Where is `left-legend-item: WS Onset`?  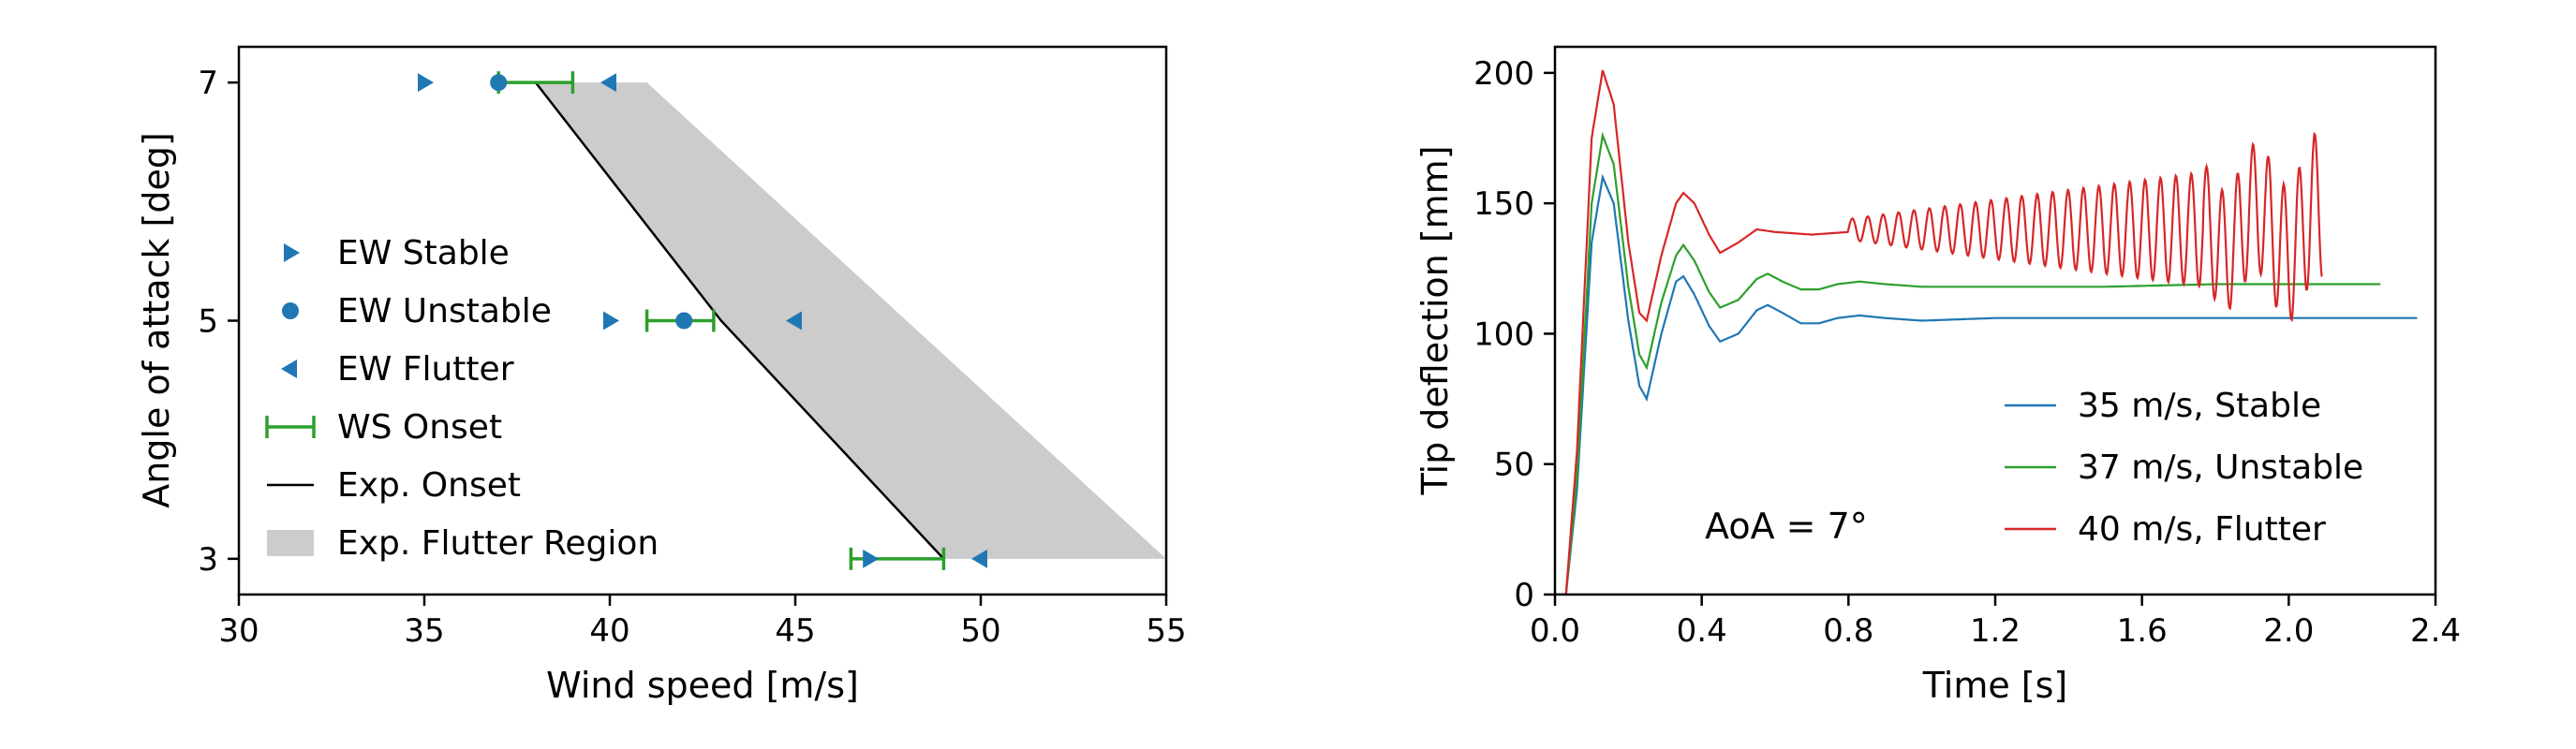 left-legend-item: WS Onset is located at coordinates (383, 427).